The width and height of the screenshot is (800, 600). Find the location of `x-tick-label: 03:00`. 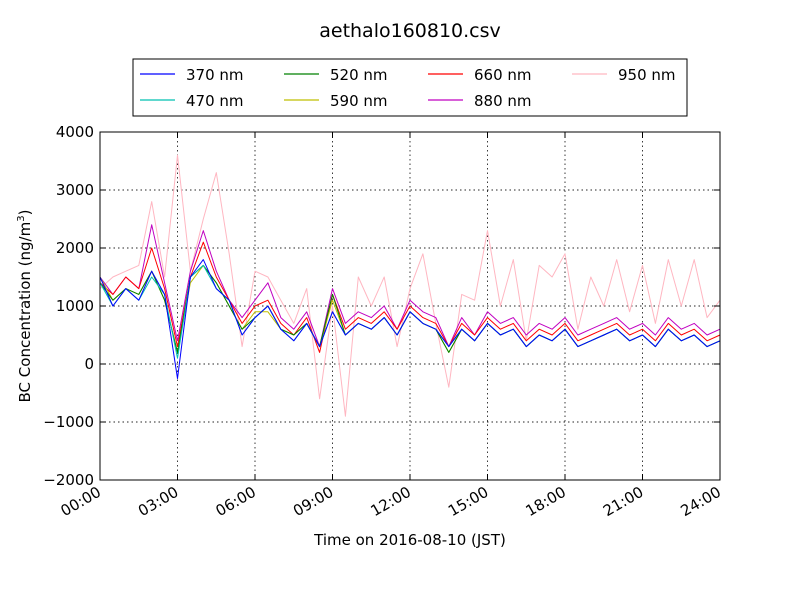

x-tick-label: 03:00 is located at coordinates (158, 501).